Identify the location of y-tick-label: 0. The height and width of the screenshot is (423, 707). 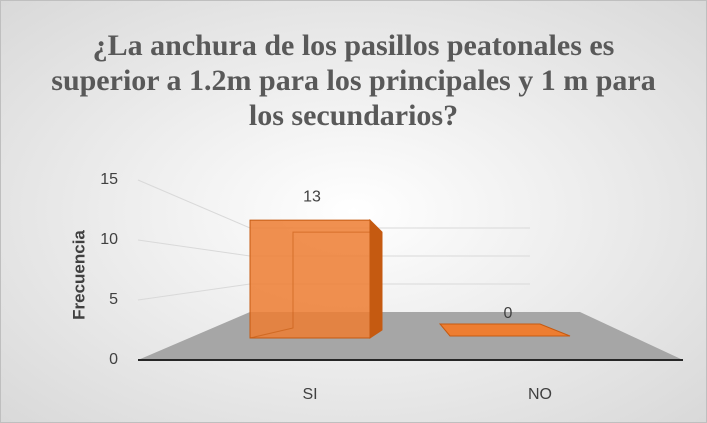
(113, 359).